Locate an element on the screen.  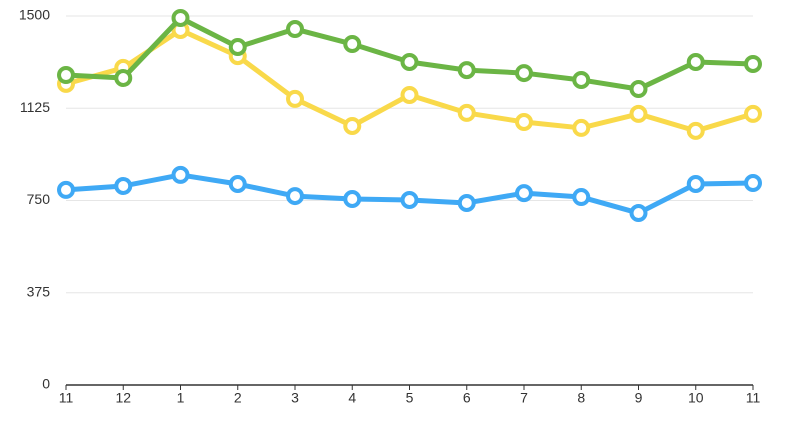
y-tick-label: 750 is located at coordinates (39, 199).